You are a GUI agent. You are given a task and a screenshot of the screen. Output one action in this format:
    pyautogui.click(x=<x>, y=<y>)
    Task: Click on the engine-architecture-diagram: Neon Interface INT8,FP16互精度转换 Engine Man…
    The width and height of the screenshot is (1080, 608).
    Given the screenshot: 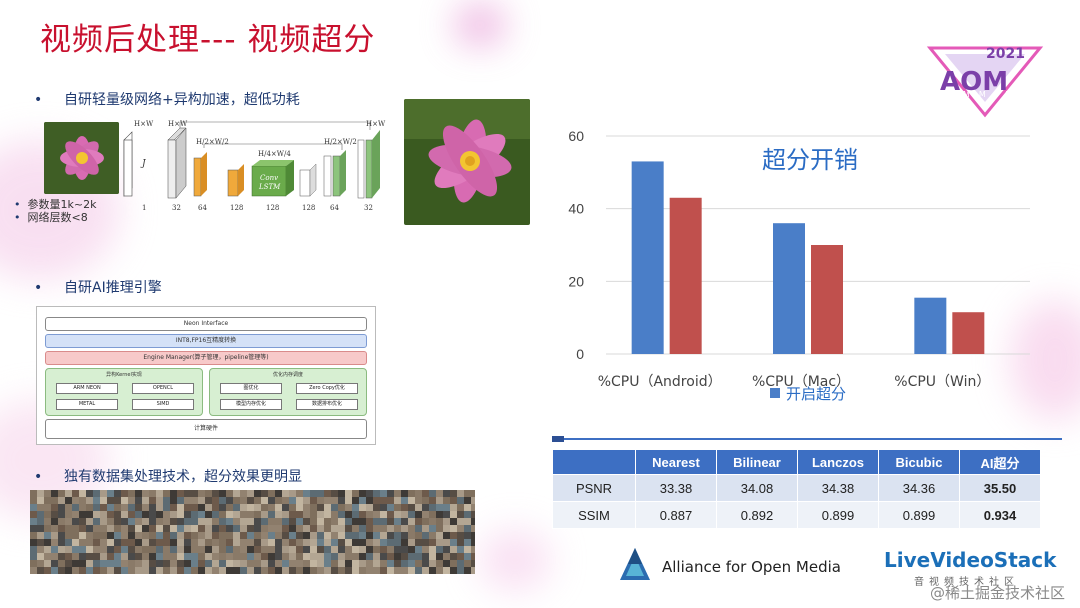 What is the action you would take?
    pyautogui.click(x=206, y=375)
    